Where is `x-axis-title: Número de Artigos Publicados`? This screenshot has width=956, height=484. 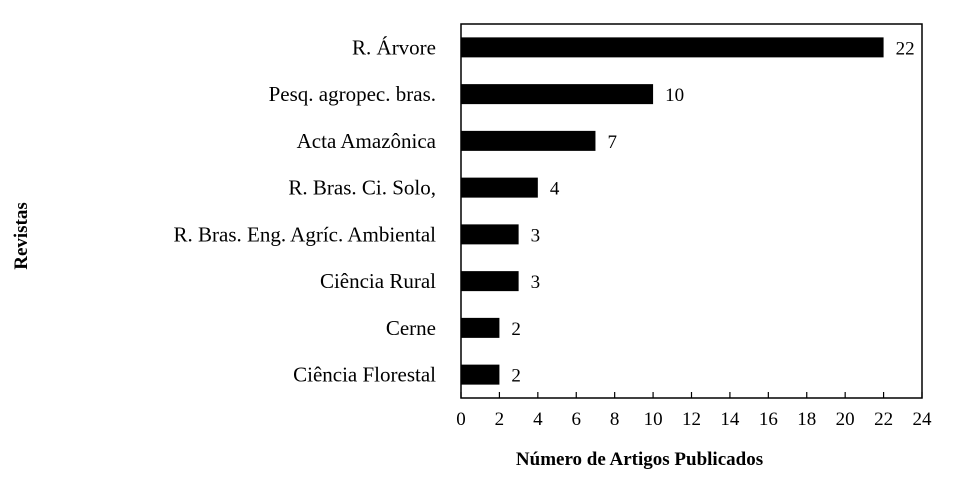 x-axis-title: Número de Artigos Publicados is located at coordinates (639, 459).